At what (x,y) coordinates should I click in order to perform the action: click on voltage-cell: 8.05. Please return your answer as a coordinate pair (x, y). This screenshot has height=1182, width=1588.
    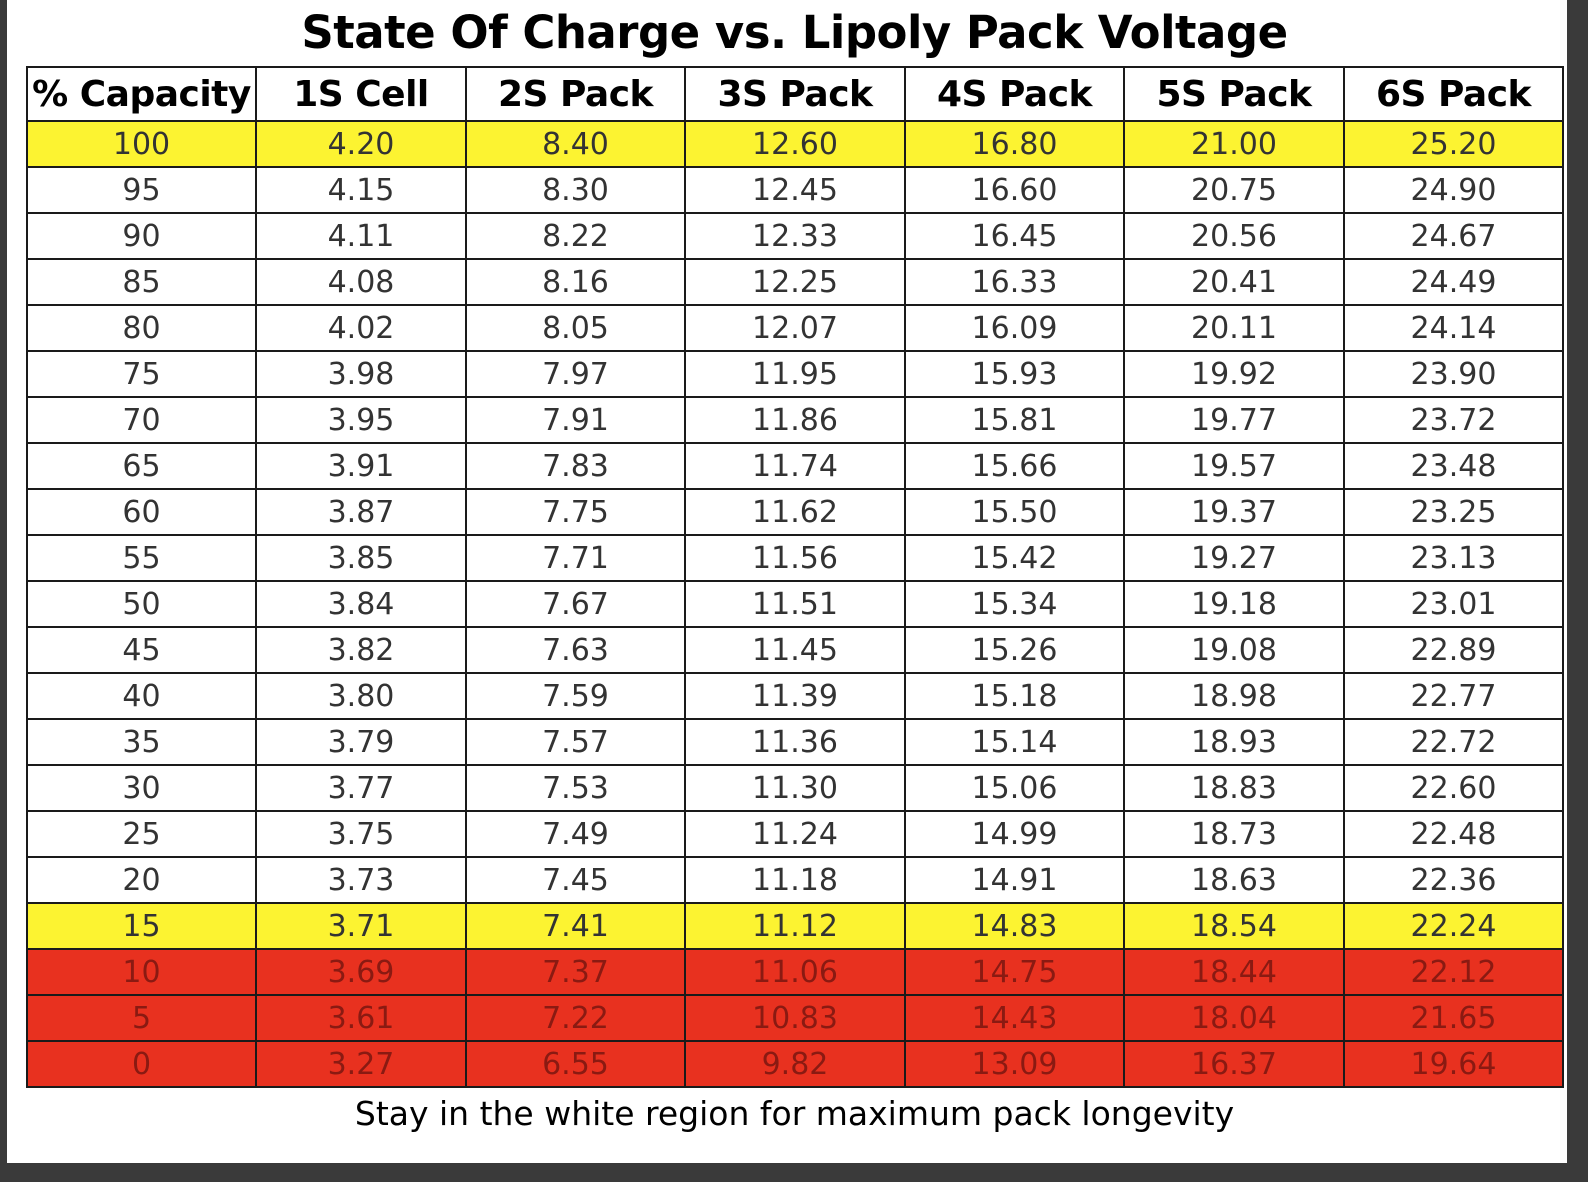
    Looking at the image, I should click on (575, 328).